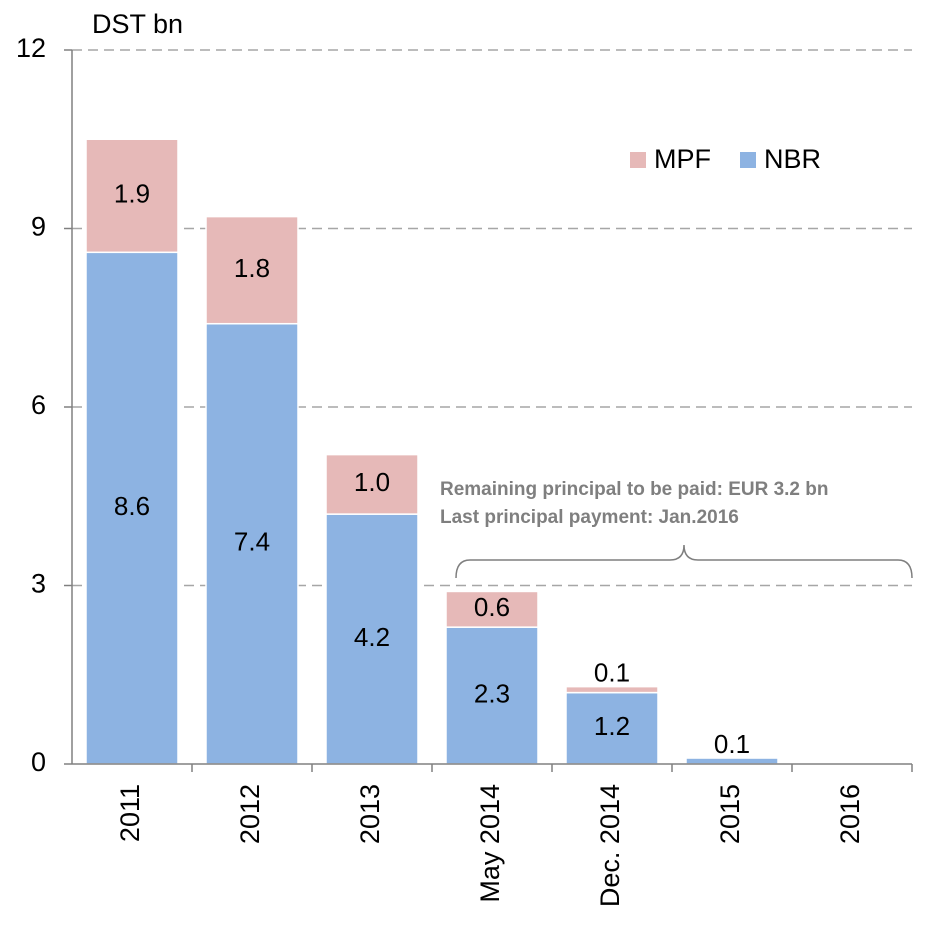 This screenshot has width=932, height=930. Describe the element at coordinates (370, 814) in the screenshot. I see `x-tick-label: 2013` at that location.